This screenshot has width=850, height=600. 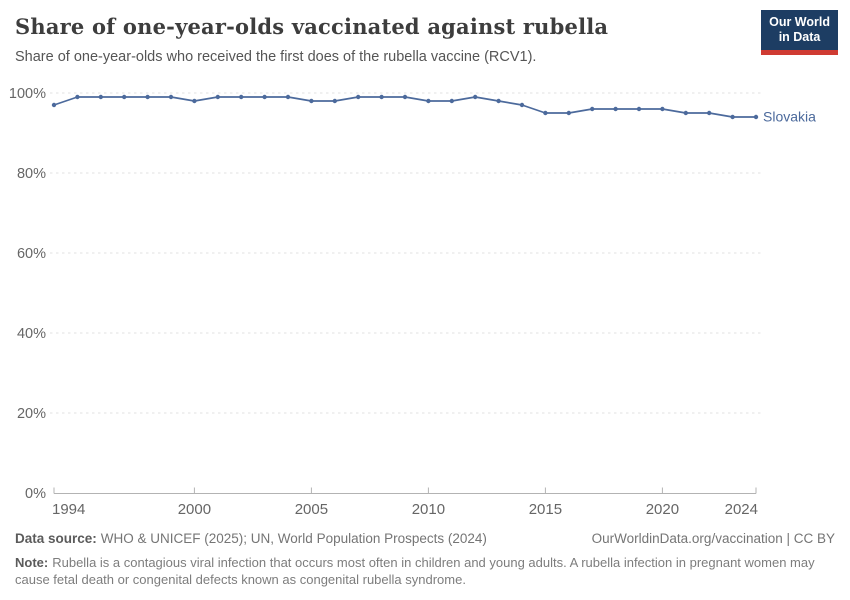 I want to click on data-source-label: Data source:, so click(x=56, y=538).